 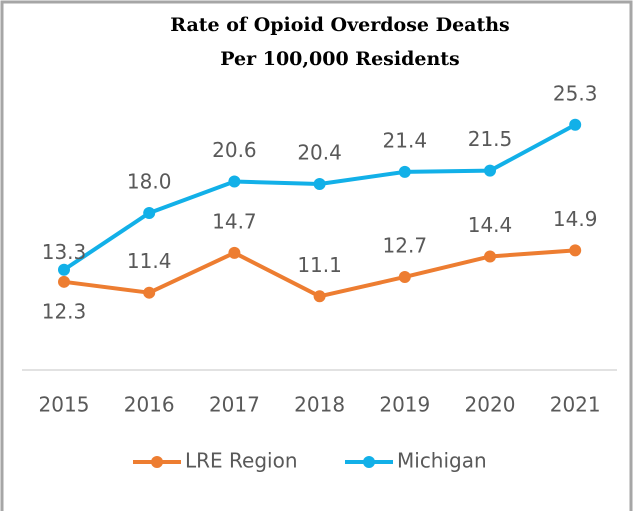 I want to click on x-tick-label: 2016, so click(x=149, y=405).